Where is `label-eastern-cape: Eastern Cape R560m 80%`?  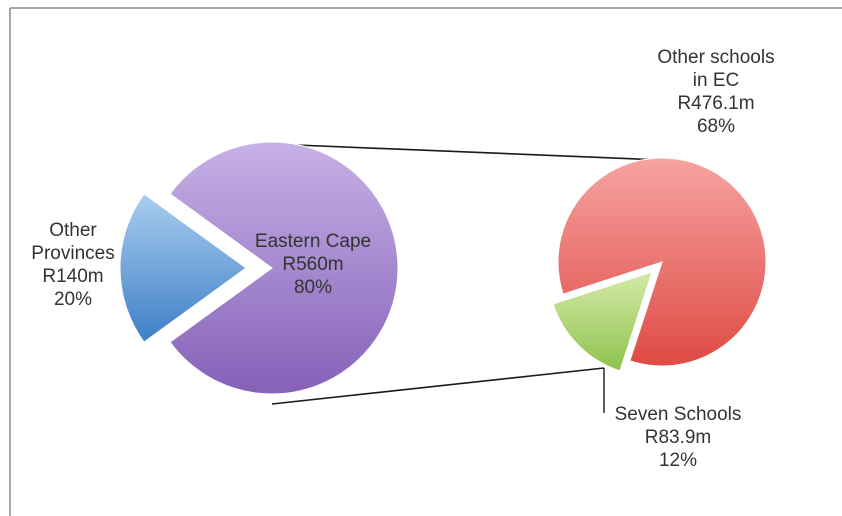 label-eastern-cape: Eastern Cape R560m 80% is located at coordinates (313, 264).